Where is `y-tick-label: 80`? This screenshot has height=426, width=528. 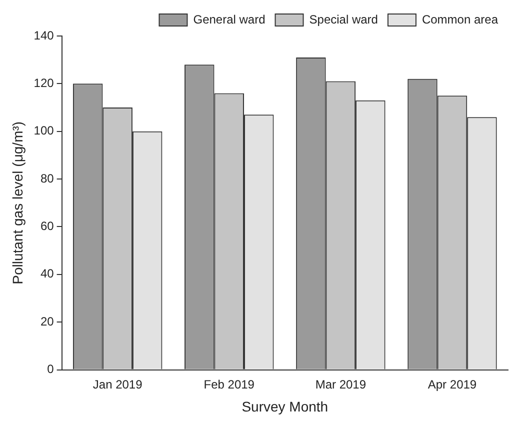 y-tick-label: 80 is located at coordinates (47, 178).